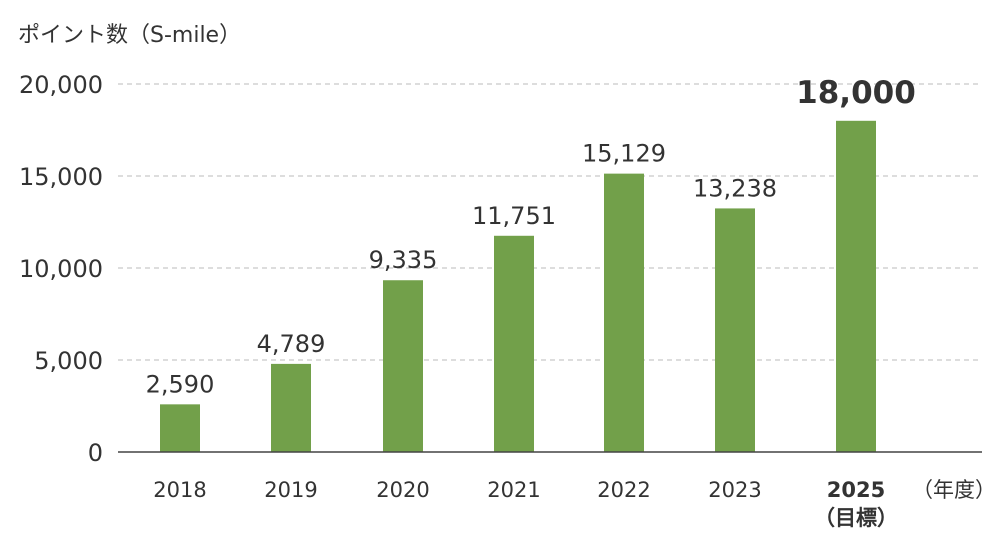 This screenshot has width=1000, height=540. I want to click on data-label: 18,000, so click(856, 93).